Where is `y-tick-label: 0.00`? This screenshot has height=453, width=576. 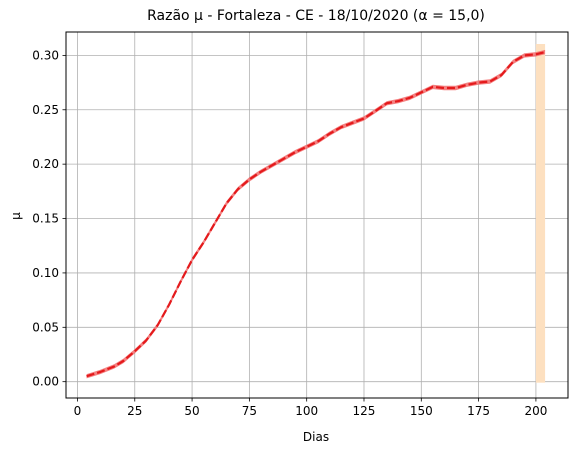
y-tick-label: 0.00 is located at coordinates (45, 382).